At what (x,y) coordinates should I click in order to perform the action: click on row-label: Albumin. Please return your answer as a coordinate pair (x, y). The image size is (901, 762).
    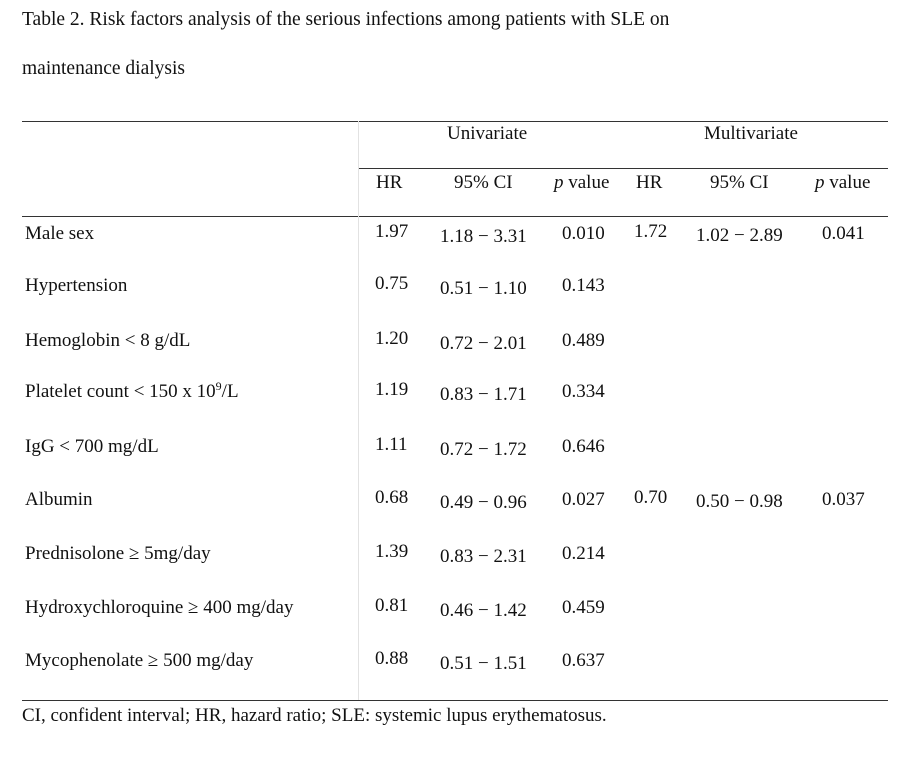
    Looking at the image, I should click on (59, 499).